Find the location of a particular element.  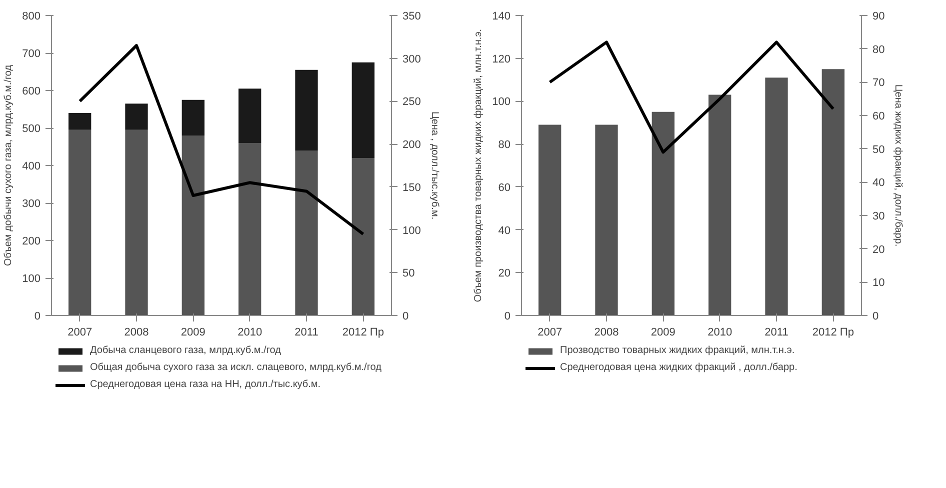

y2-tick-label: 20 is located at coordinates (878, 250).